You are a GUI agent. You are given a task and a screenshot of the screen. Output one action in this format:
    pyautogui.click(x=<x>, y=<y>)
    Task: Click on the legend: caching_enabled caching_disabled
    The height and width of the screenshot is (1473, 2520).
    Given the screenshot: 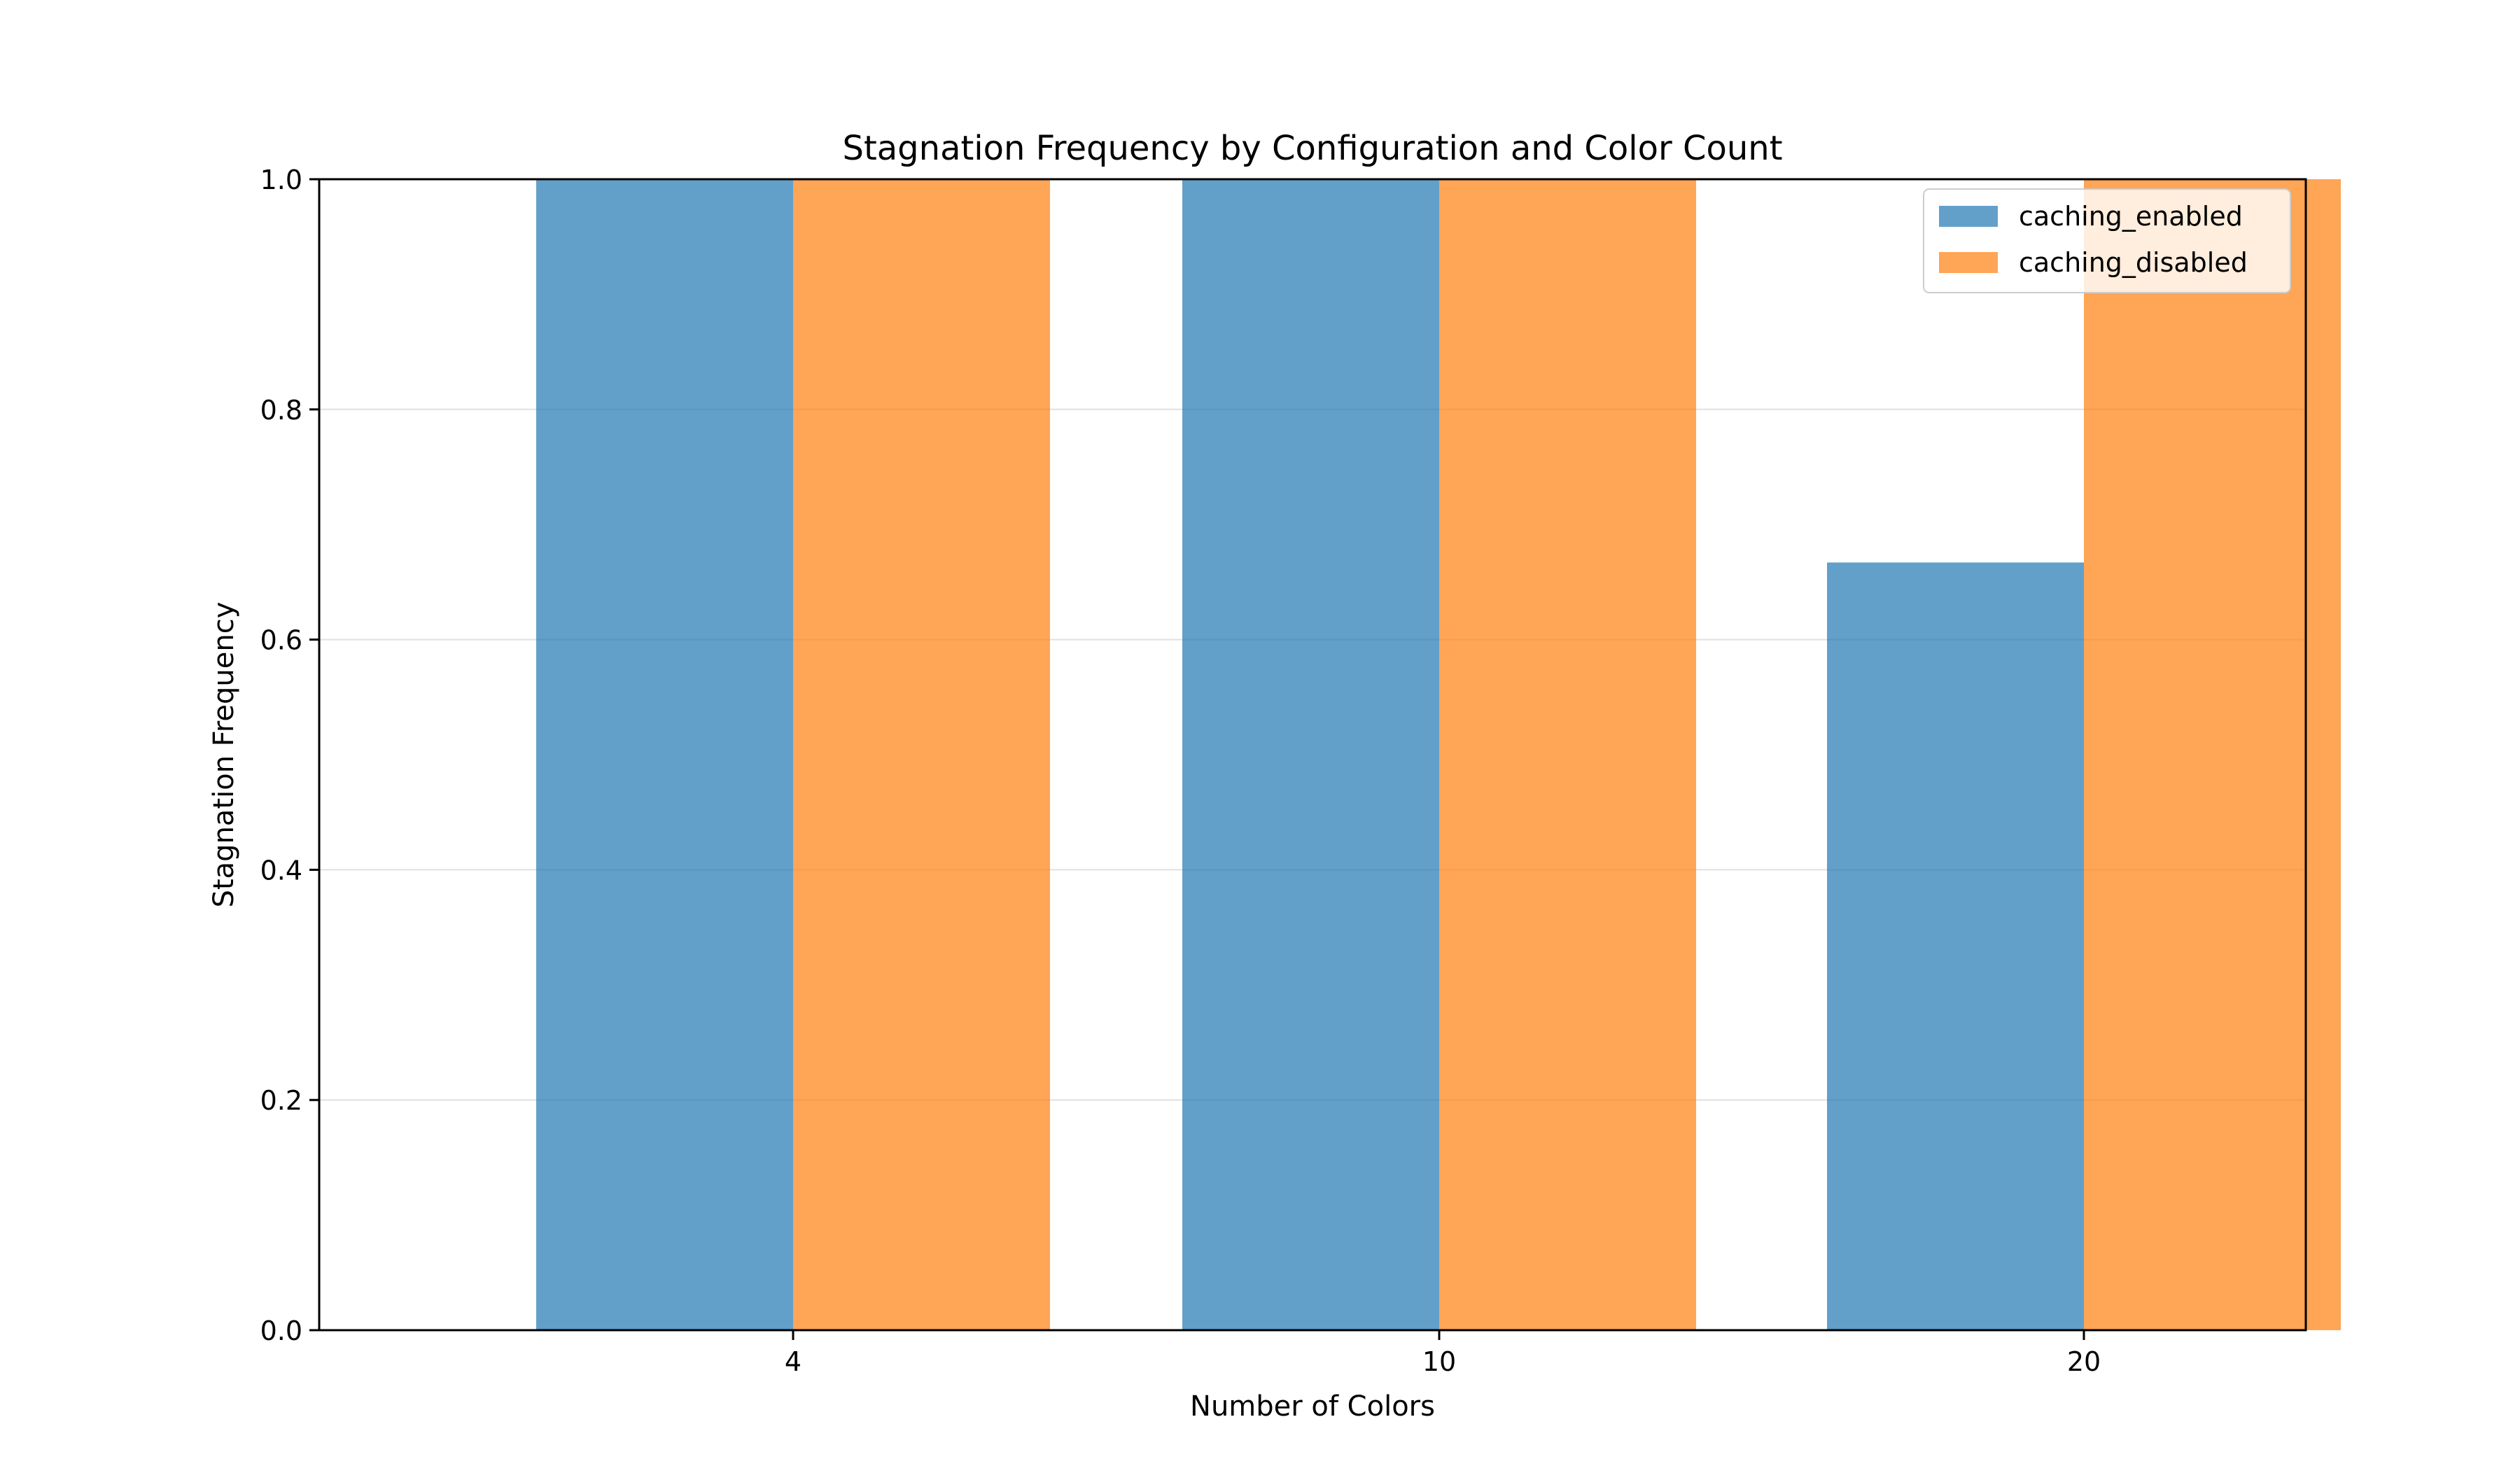 What is the action you would take?
    pyautogui.click(x=2107, y=240)
    